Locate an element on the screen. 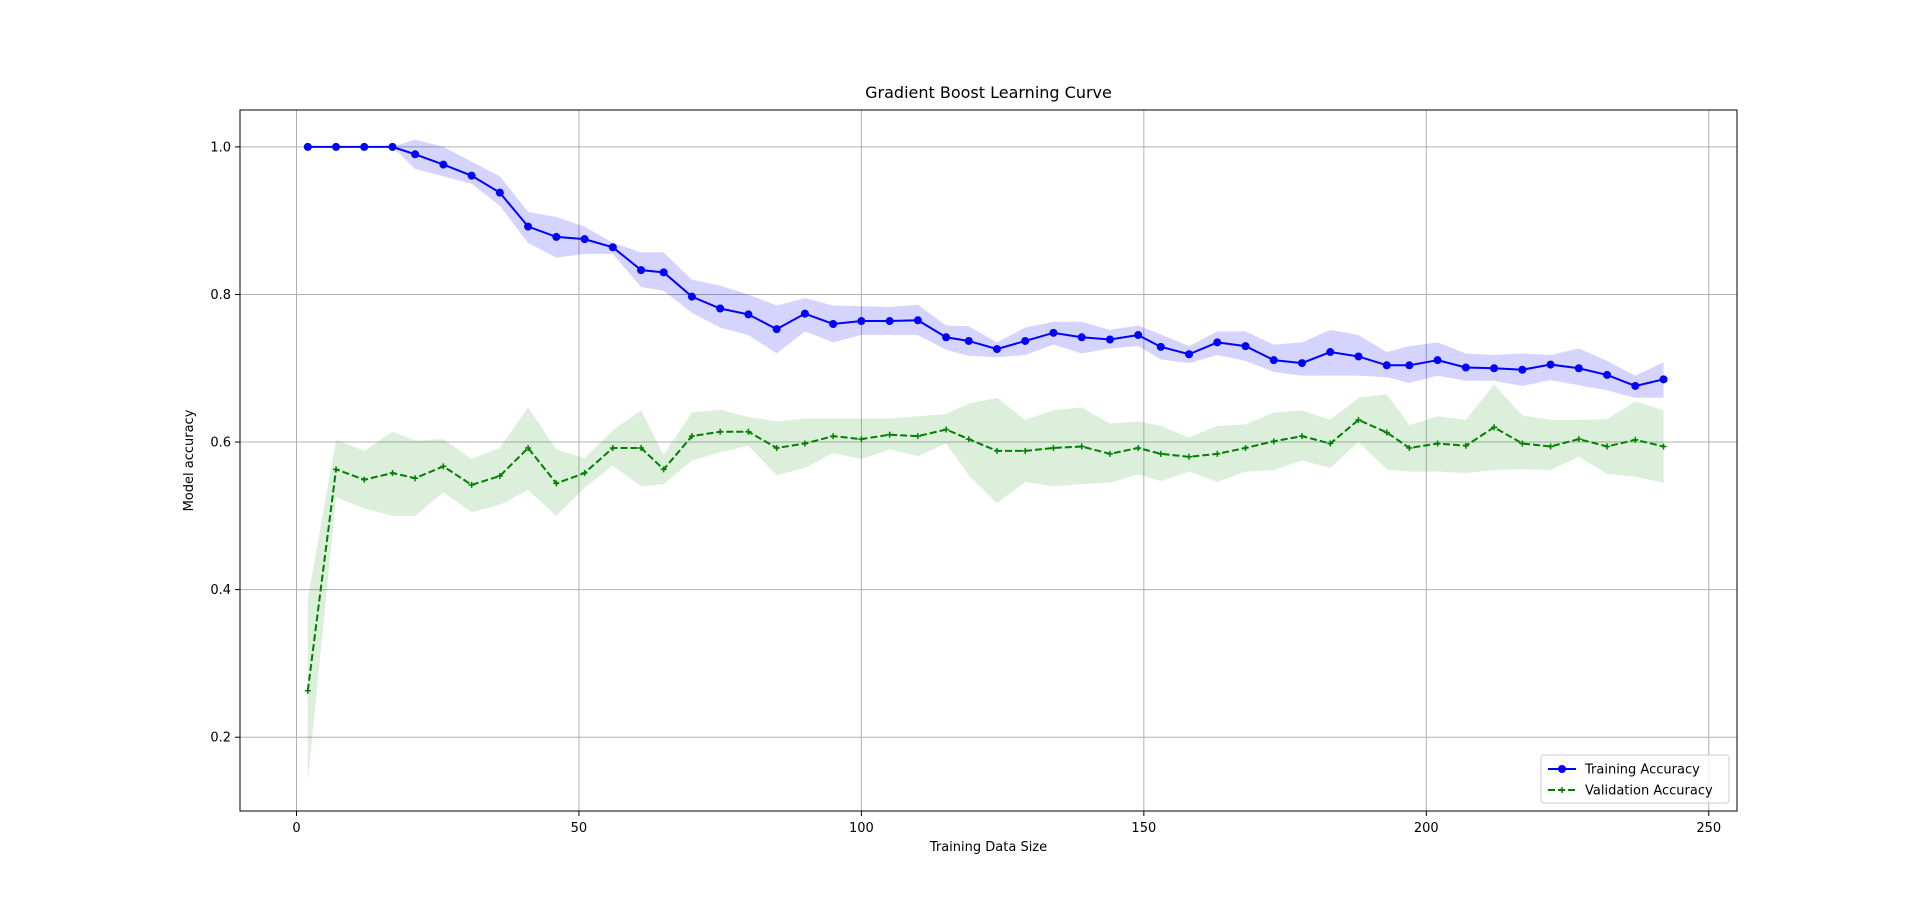 The height and width of the screenshot is (906, 1920). legend-validation-accuracy-label: Validation Accuracy is located at coordinates (1649, 791).